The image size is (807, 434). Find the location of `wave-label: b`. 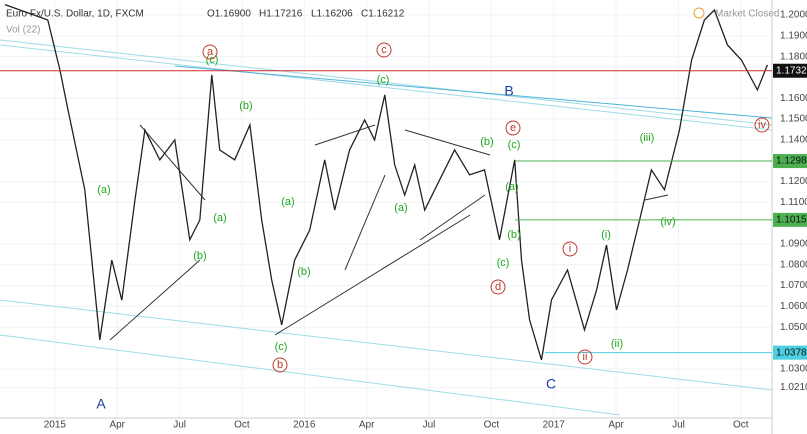

wave-label: b is located at coordinates (280, 365).